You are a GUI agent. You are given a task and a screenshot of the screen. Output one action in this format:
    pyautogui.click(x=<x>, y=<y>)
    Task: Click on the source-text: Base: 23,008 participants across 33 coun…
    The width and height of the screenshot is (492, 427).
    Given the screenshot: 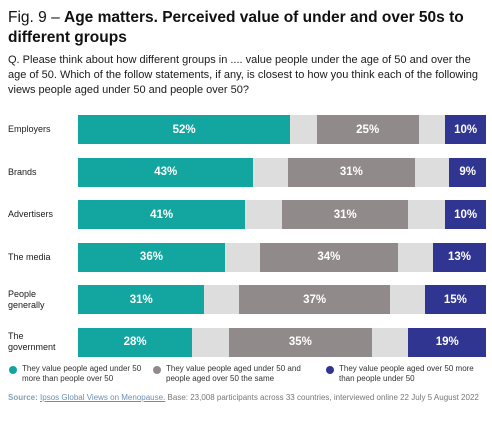 What is the action you would take?
    pyautogui.click(x=323, y=397)
    